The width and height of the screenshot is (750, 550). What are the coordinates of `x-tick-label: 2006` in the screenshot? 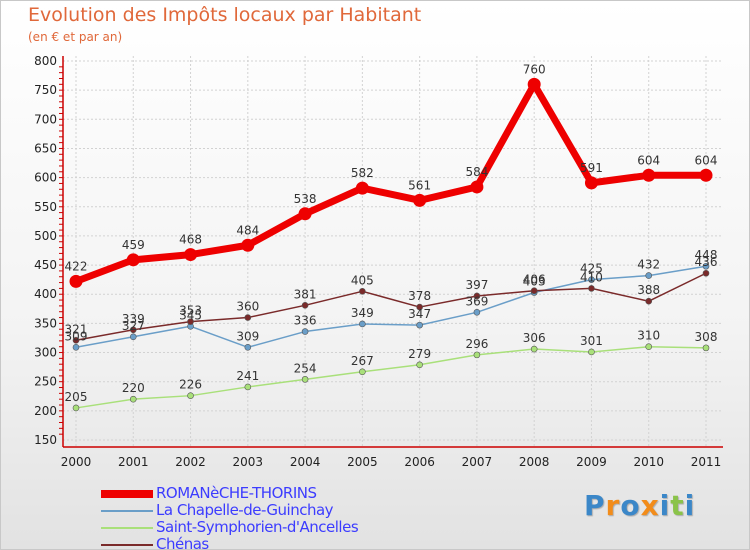 It's located at (419, 462).